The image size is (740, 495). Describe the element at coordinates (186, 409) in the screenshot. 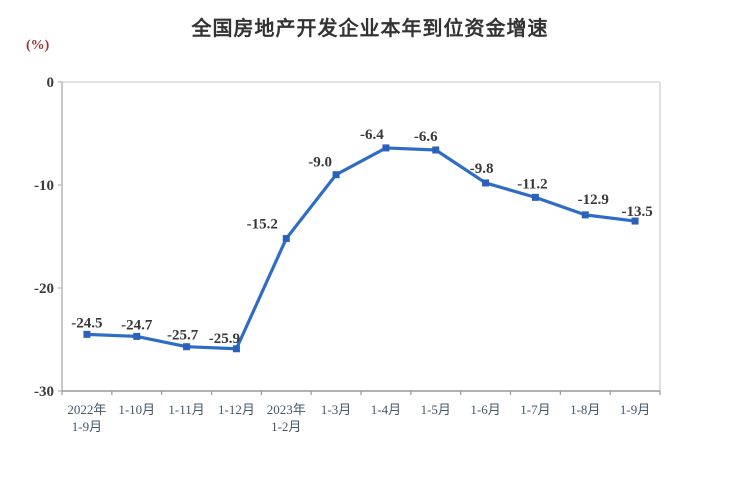

I see `x-tick-label: 1-11月` at that location.